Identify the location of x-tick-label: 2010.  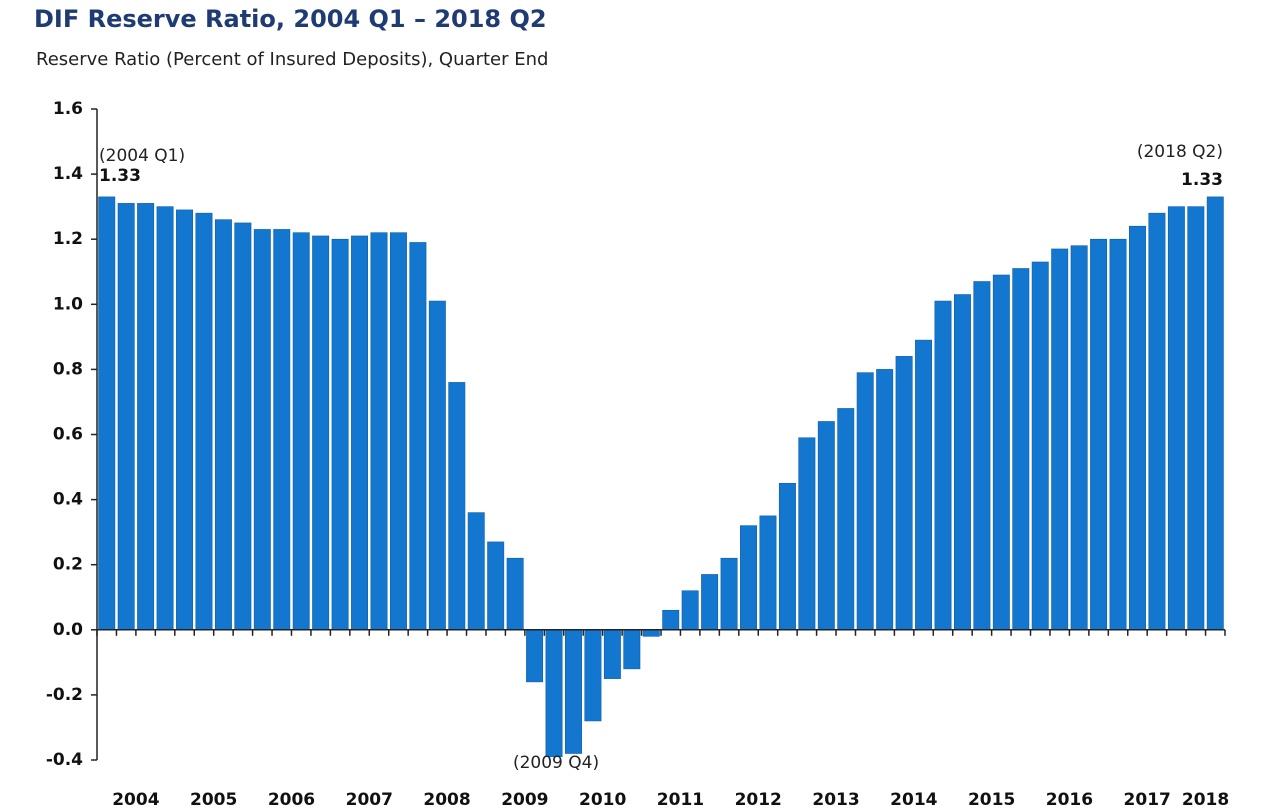
(602, 800).